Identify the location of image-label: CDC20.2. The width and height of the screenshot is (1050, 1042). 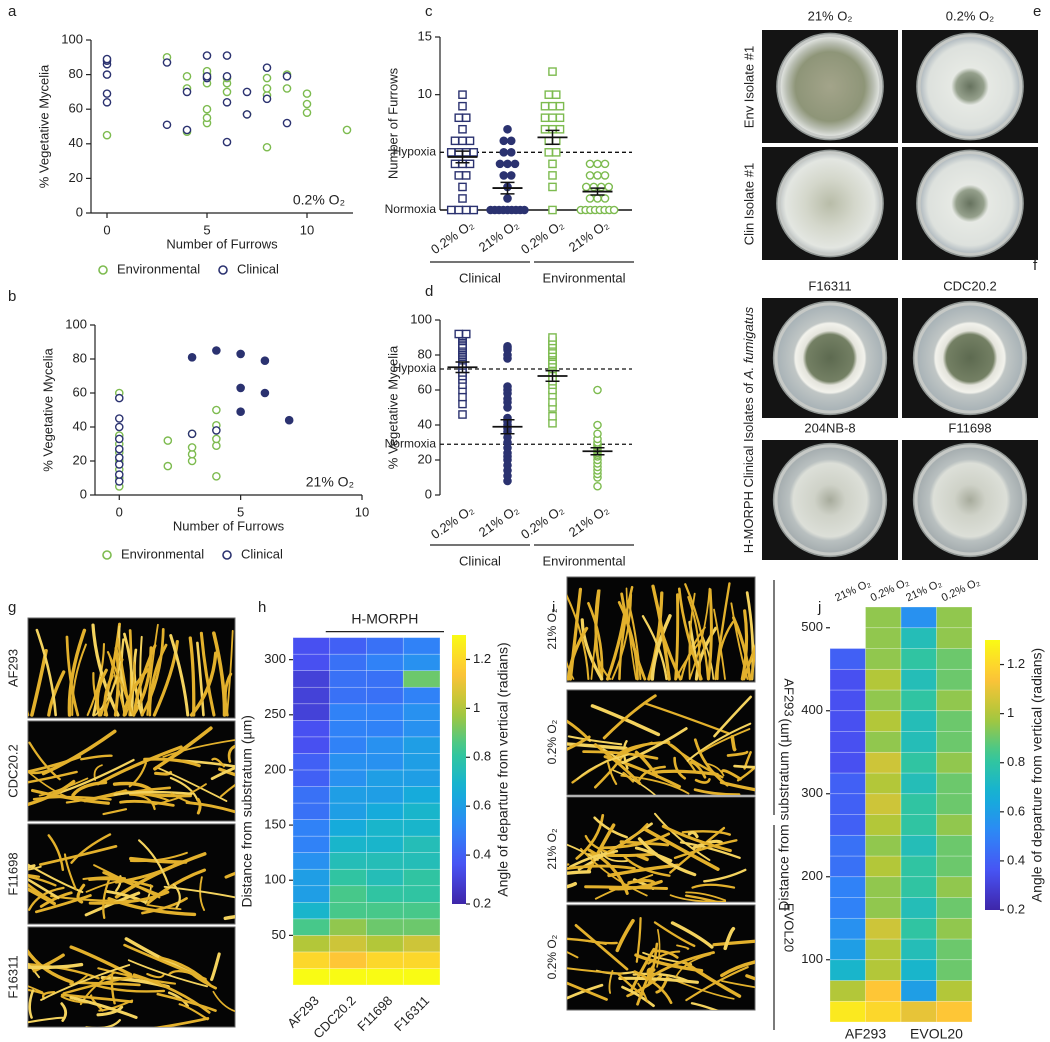
(12, 770).